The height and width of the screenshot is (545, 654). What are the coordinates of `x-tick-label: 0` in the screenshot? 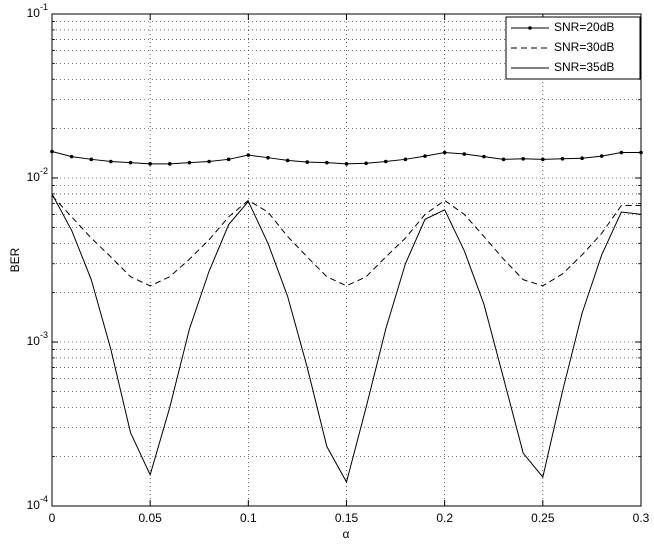 It's located at (52, 518).